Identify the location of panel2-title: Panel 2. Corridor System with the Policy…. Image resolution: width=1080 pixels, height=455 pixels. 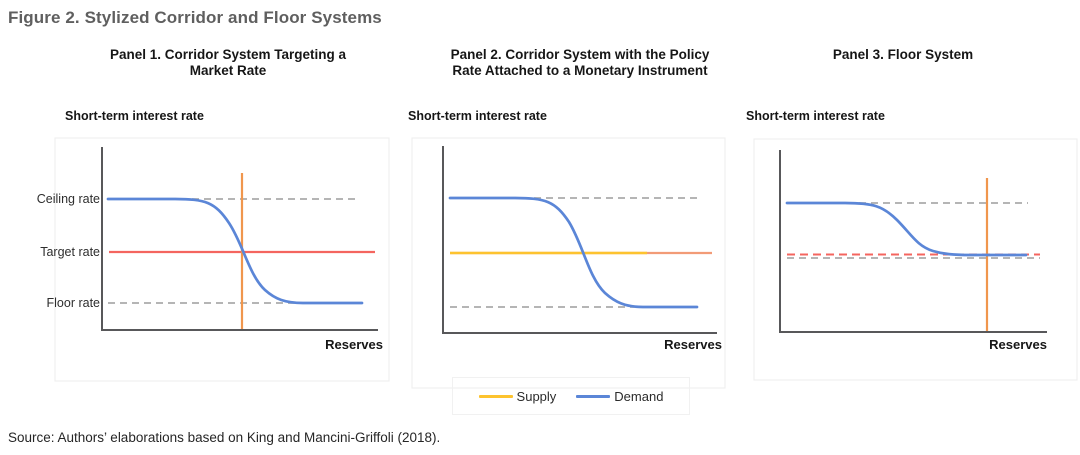
(580, 63).